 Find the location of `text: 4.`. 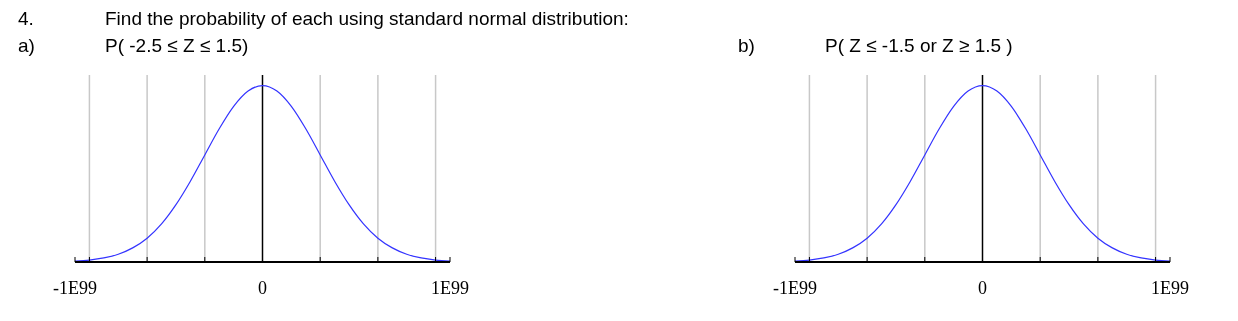

text: 4. is located at coordinates (26, 19).